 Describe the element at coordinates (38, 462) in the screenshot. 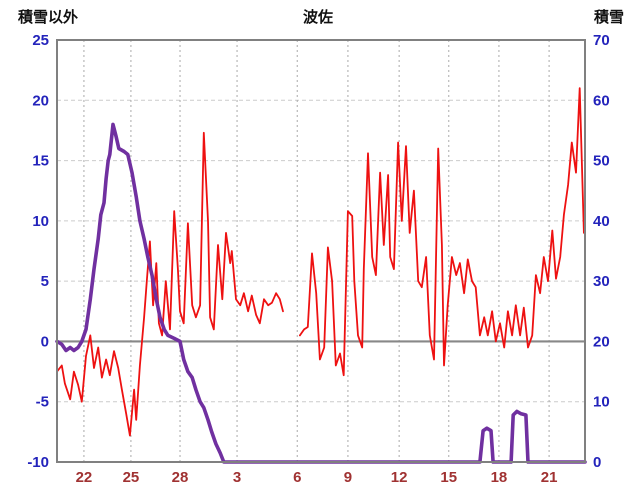

I see `y-left-tick-label: -10` at that location.